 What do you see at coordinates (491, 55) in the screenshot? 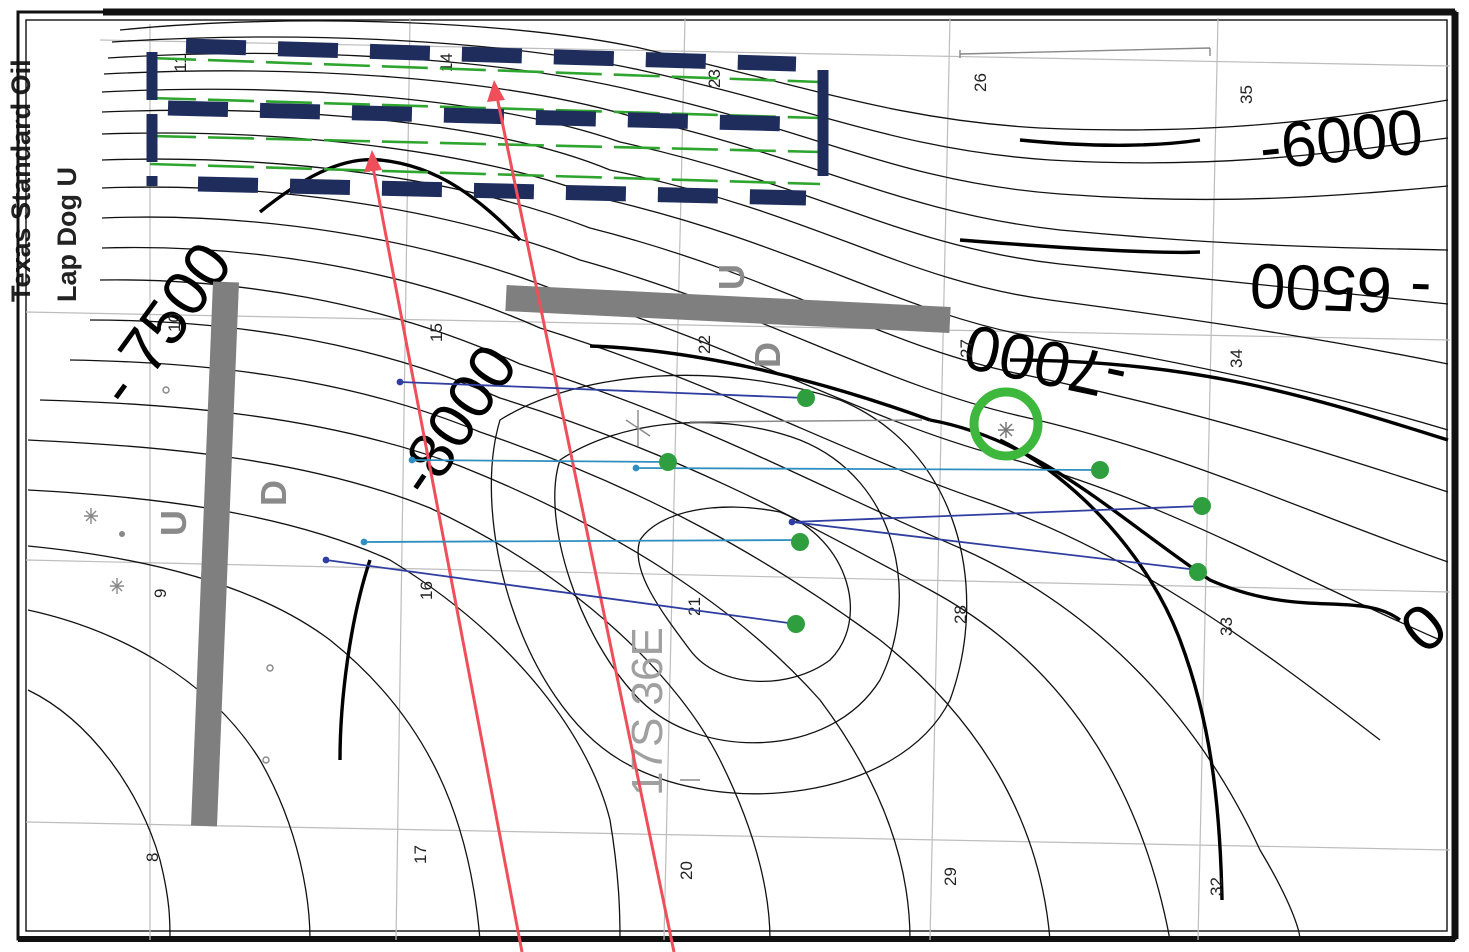
I see `unit-outline-top` at bounding box center [491, 55].